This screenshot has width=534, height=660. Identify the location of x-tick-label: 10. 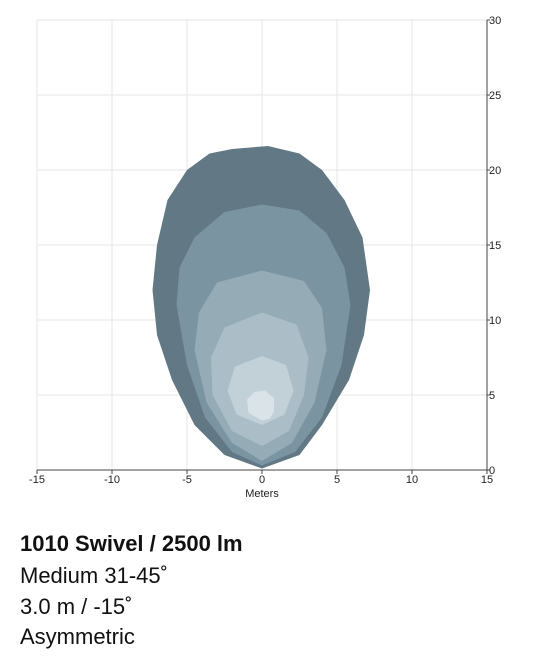
(412, 480).